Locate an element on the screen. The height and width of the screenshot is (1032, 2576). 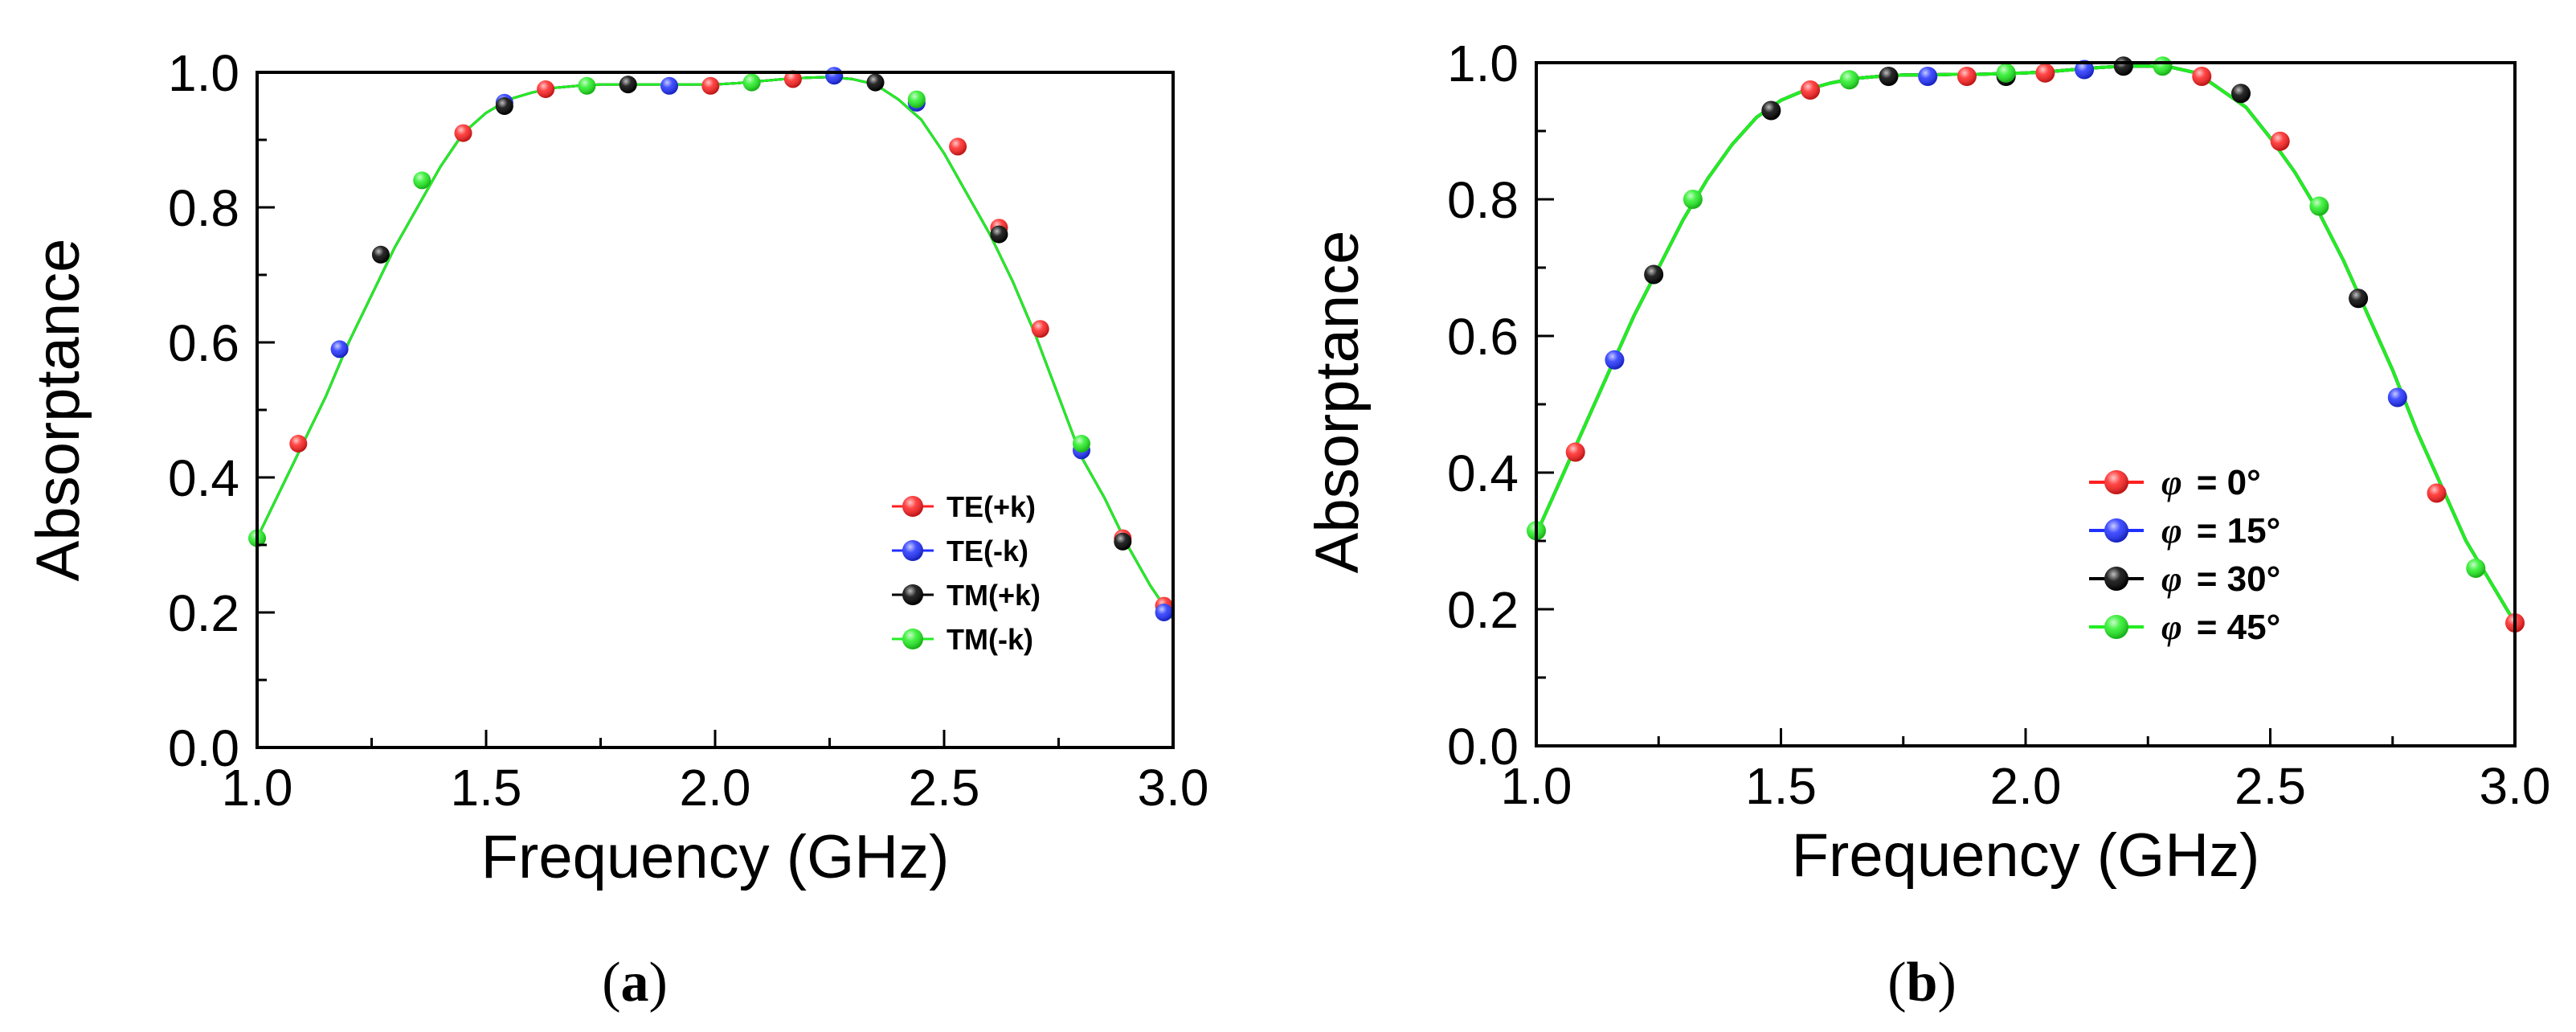
legend-entry-b-1: φ = 15° is located at coordinates (2184, 531).